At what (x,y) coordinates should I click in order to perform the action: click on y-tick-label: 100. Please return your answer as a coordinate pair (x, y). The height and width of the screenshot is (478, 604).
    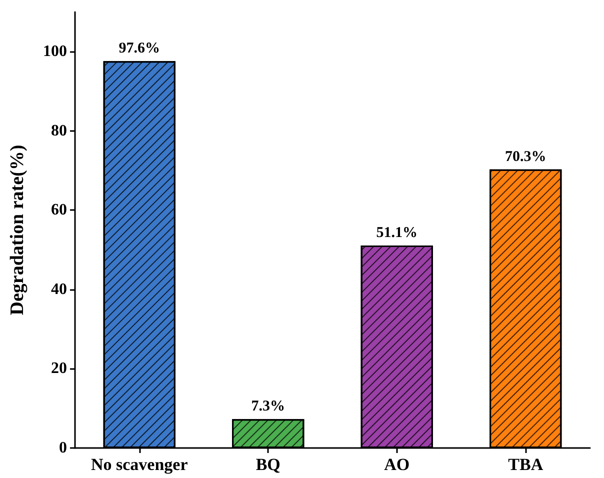
    Looking at the image, I should click on (55, 51).